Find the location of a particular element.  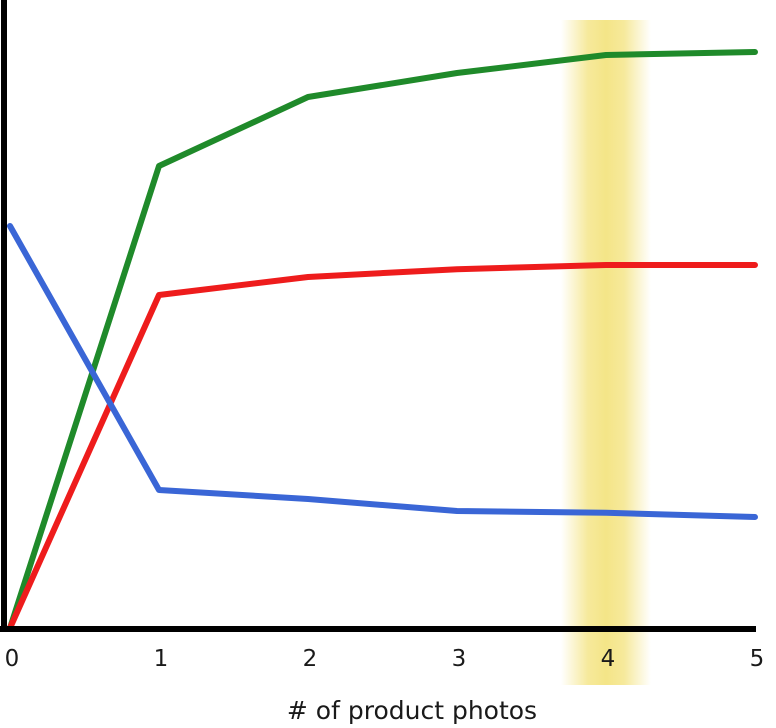

highlight-band is located at coordinates (606, 352).